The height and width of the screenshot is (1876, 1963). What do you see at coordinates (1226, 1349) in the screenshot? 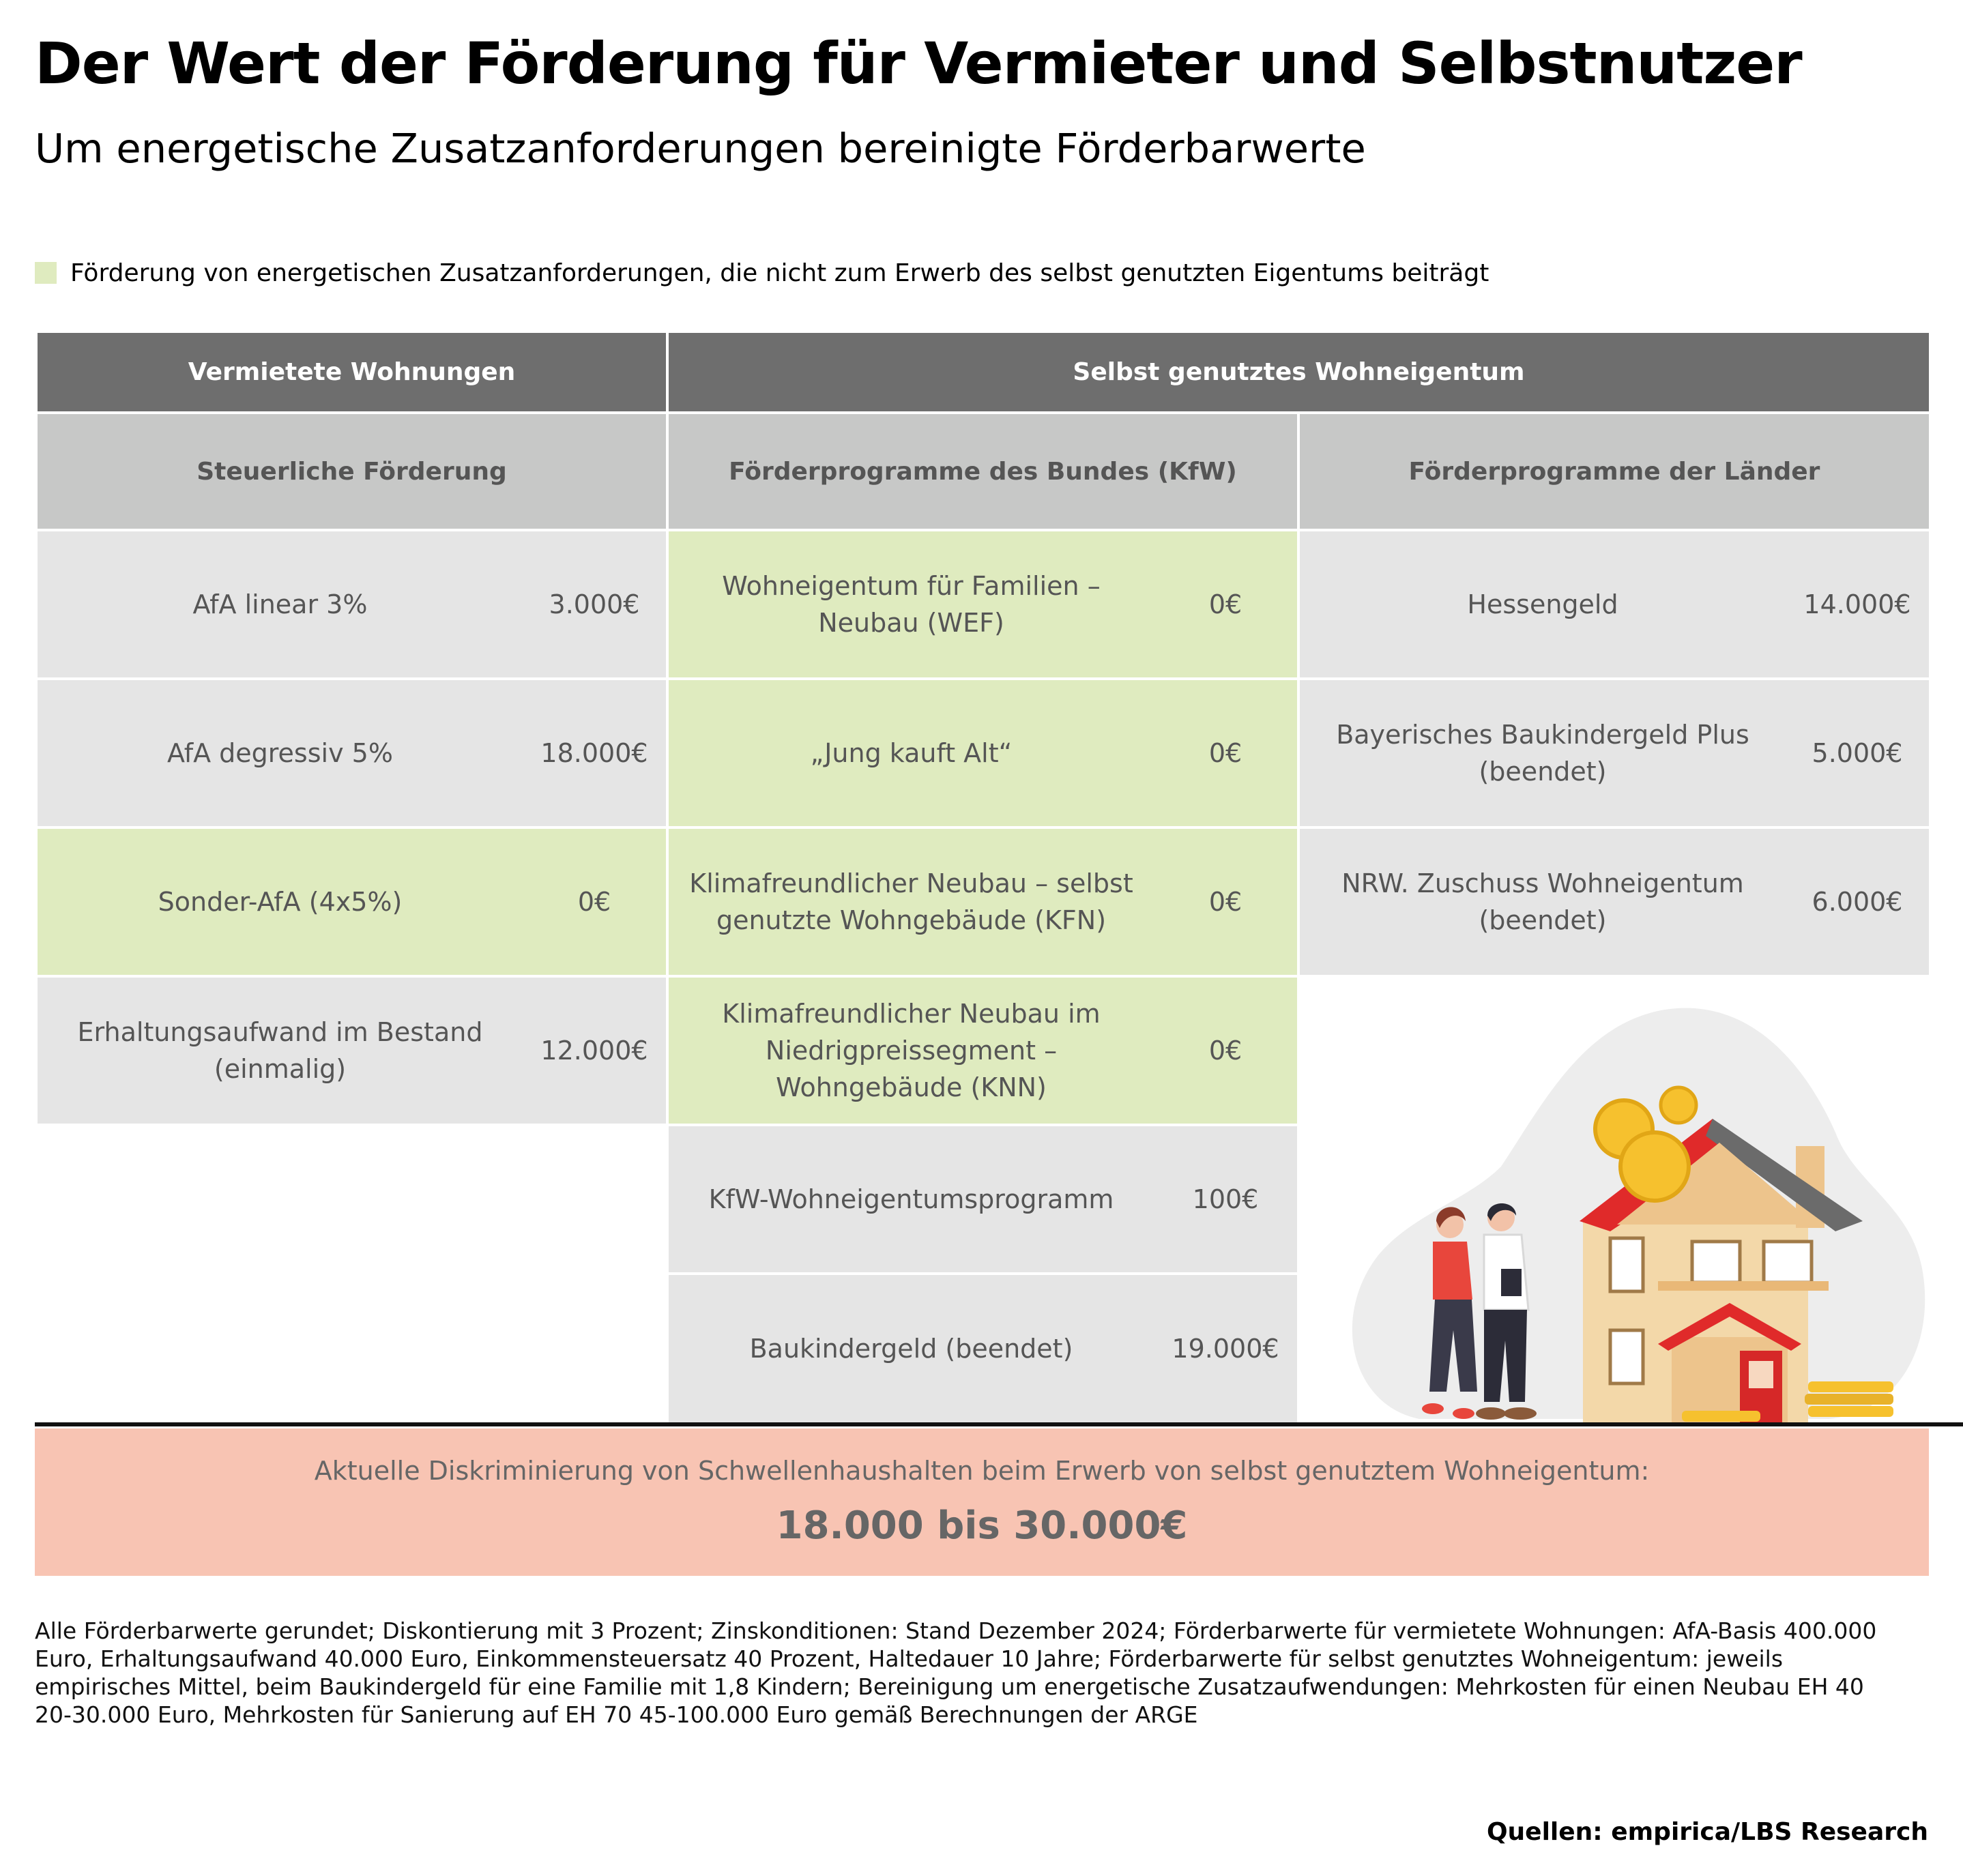
I see `row-value: 19.000€` at bounding box center [1226, 1349].